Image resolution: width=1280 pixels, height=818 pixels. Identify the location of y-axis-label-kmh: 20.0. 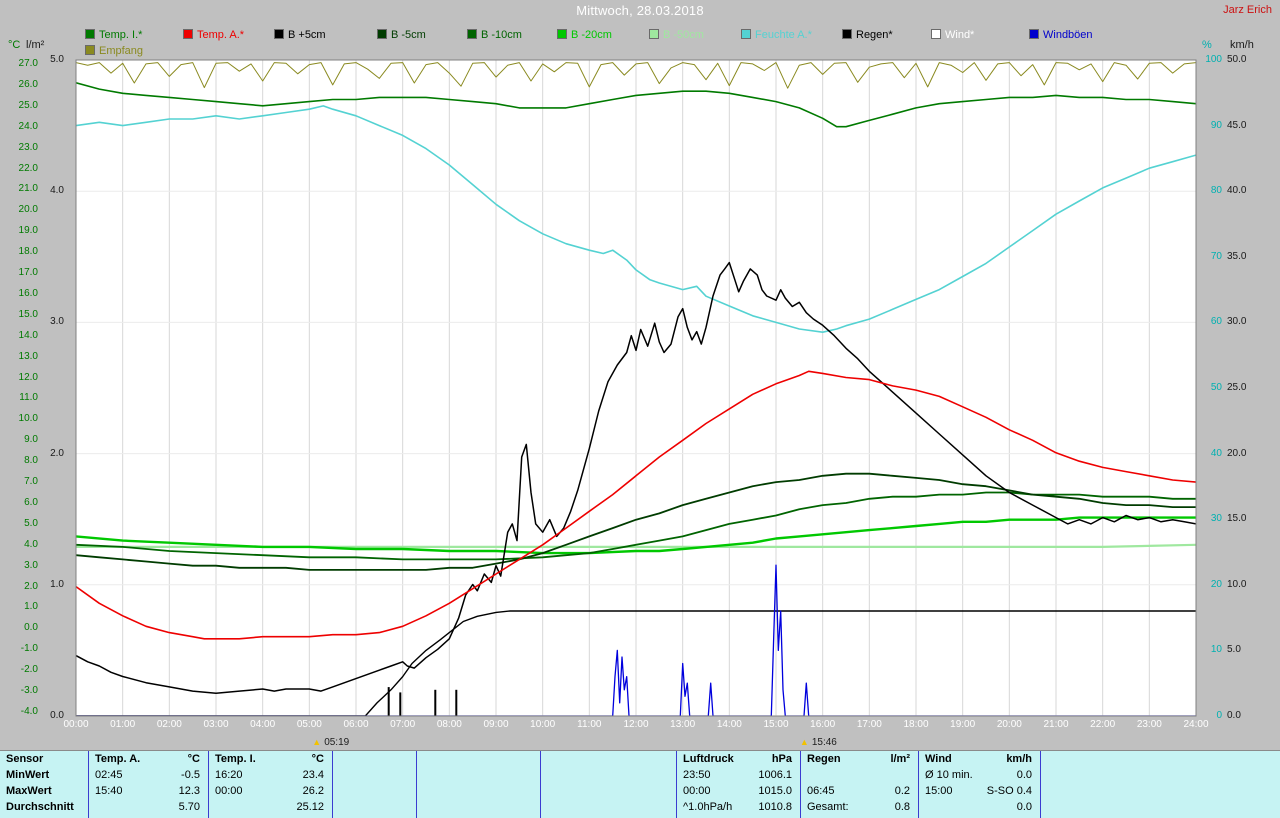
(1237, 453).